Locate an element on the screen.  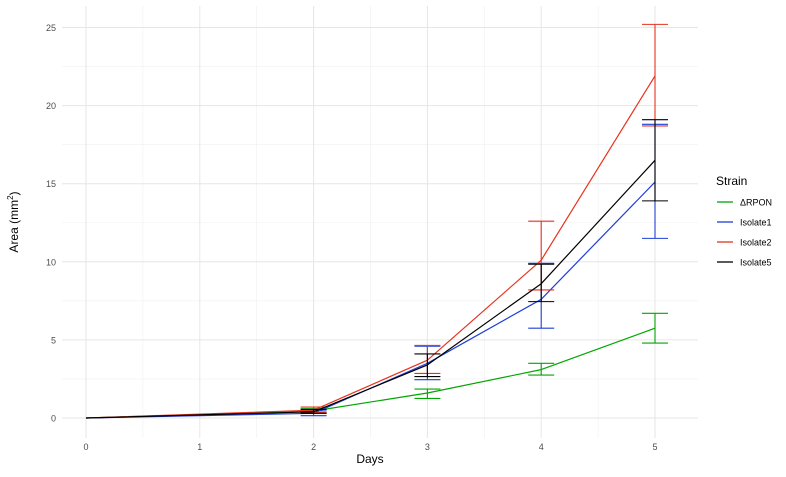
legend-label: Isolate5 is located at coordinates (756, 263).